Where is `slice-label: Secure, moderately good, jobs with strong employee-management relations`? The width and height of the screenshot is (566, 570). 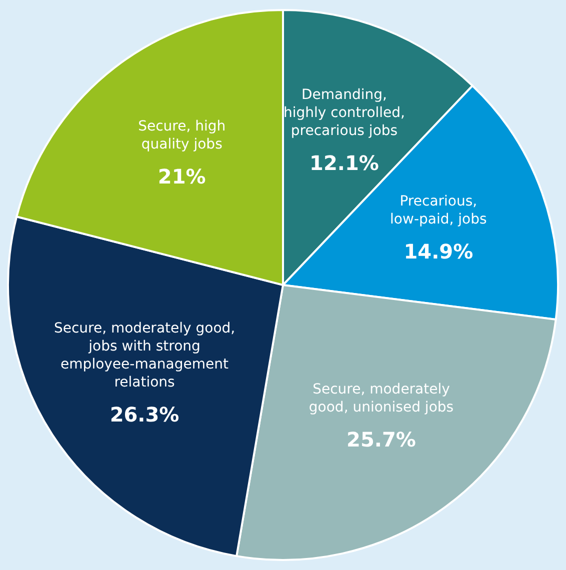 slice-label: Secure, moderately good, jobs with strong employee-management relations is located at coordinates (145, 355).